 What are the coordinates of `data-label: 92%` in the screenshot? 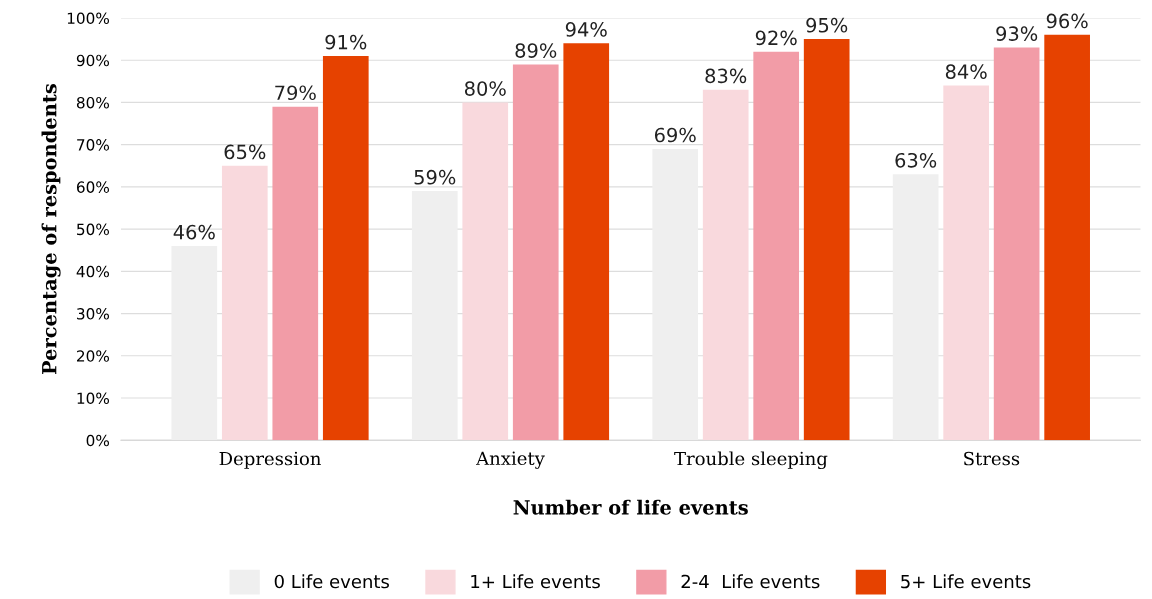 It's located at (776, 38).